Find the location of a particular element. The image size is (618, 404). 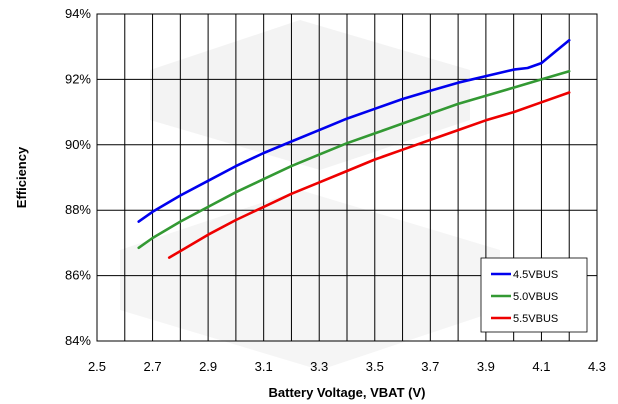

y-tick-label: 90% is located at coordinates (78, 144).